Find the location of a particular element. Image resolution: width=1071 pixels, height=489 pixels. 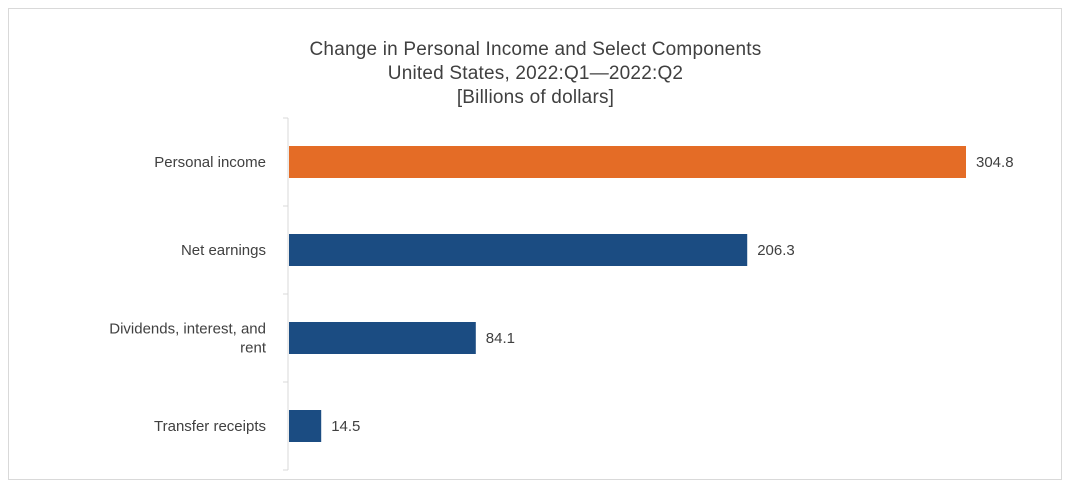

category-label: Net earnings is located at coordinates (223, 250).